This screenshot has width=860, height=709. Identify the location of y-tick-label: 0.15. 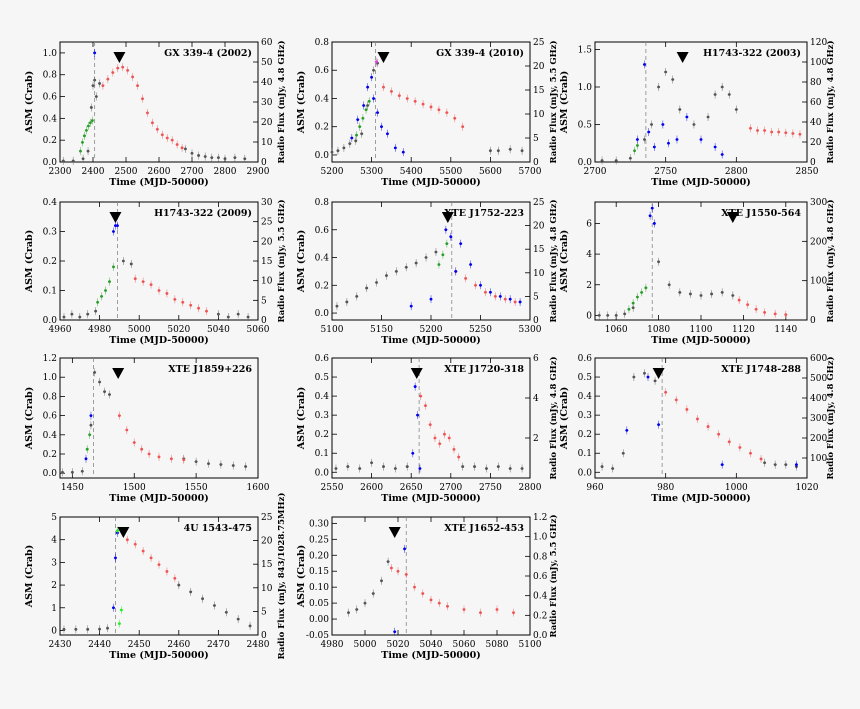
(319, 572).